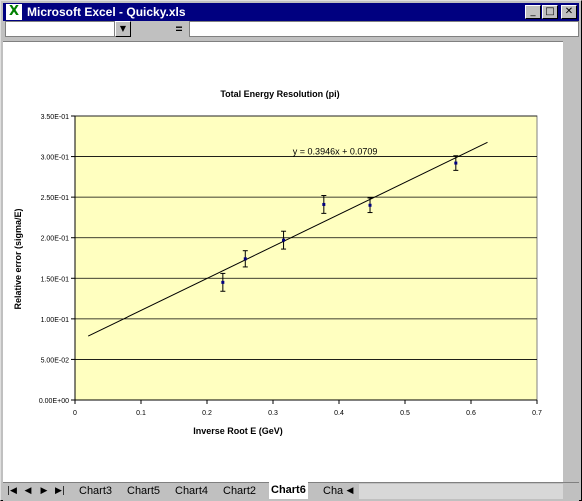 This screenshot has width=582, height=501. Describe the element at coordinates (60, 29) in the screenshot. I see `name-box` at that location.